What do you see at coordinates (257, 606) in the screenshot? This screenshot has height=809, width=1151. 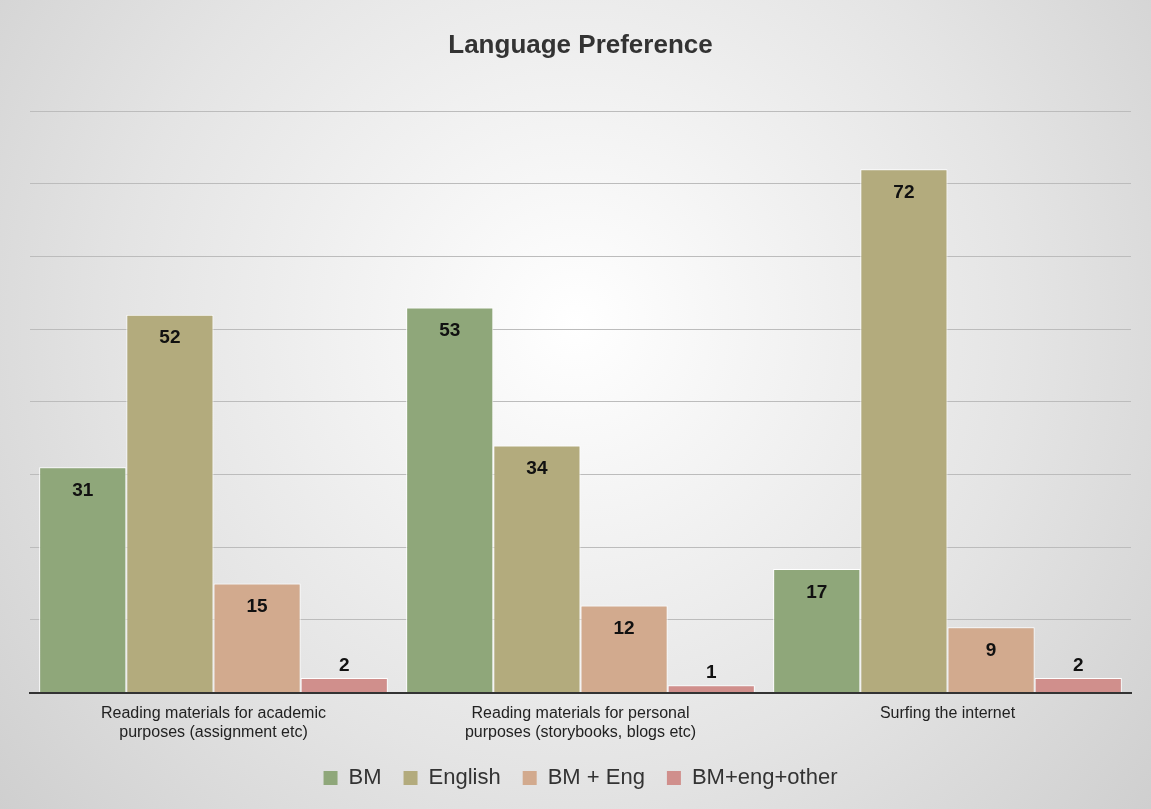 I see `data-label: 15` at bounding box center [257, 606].